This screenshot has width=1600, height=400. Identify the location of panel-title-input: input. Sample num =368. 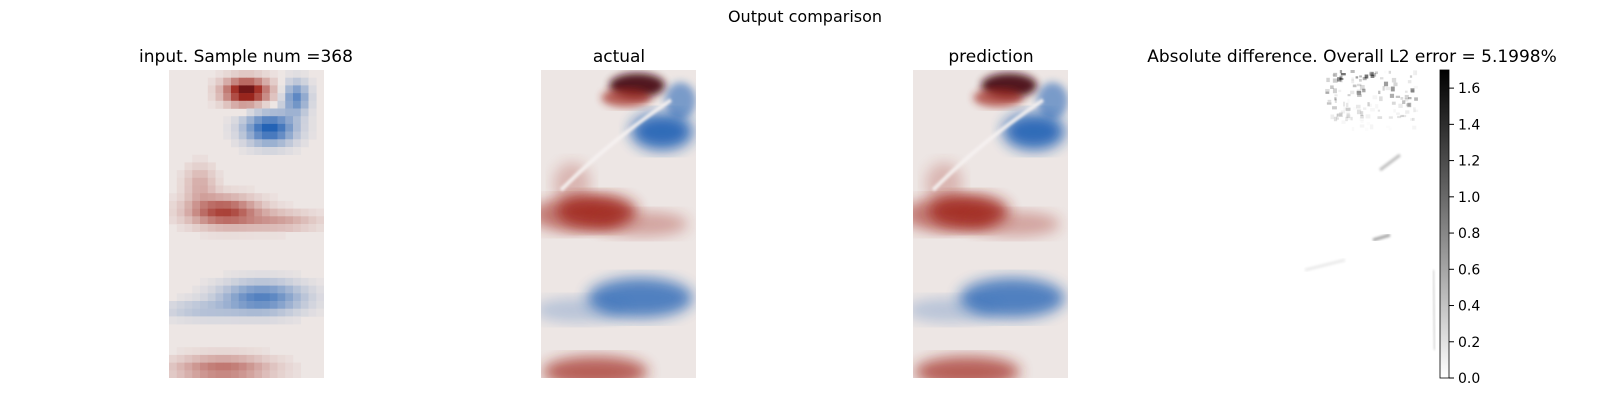
(246, 57).